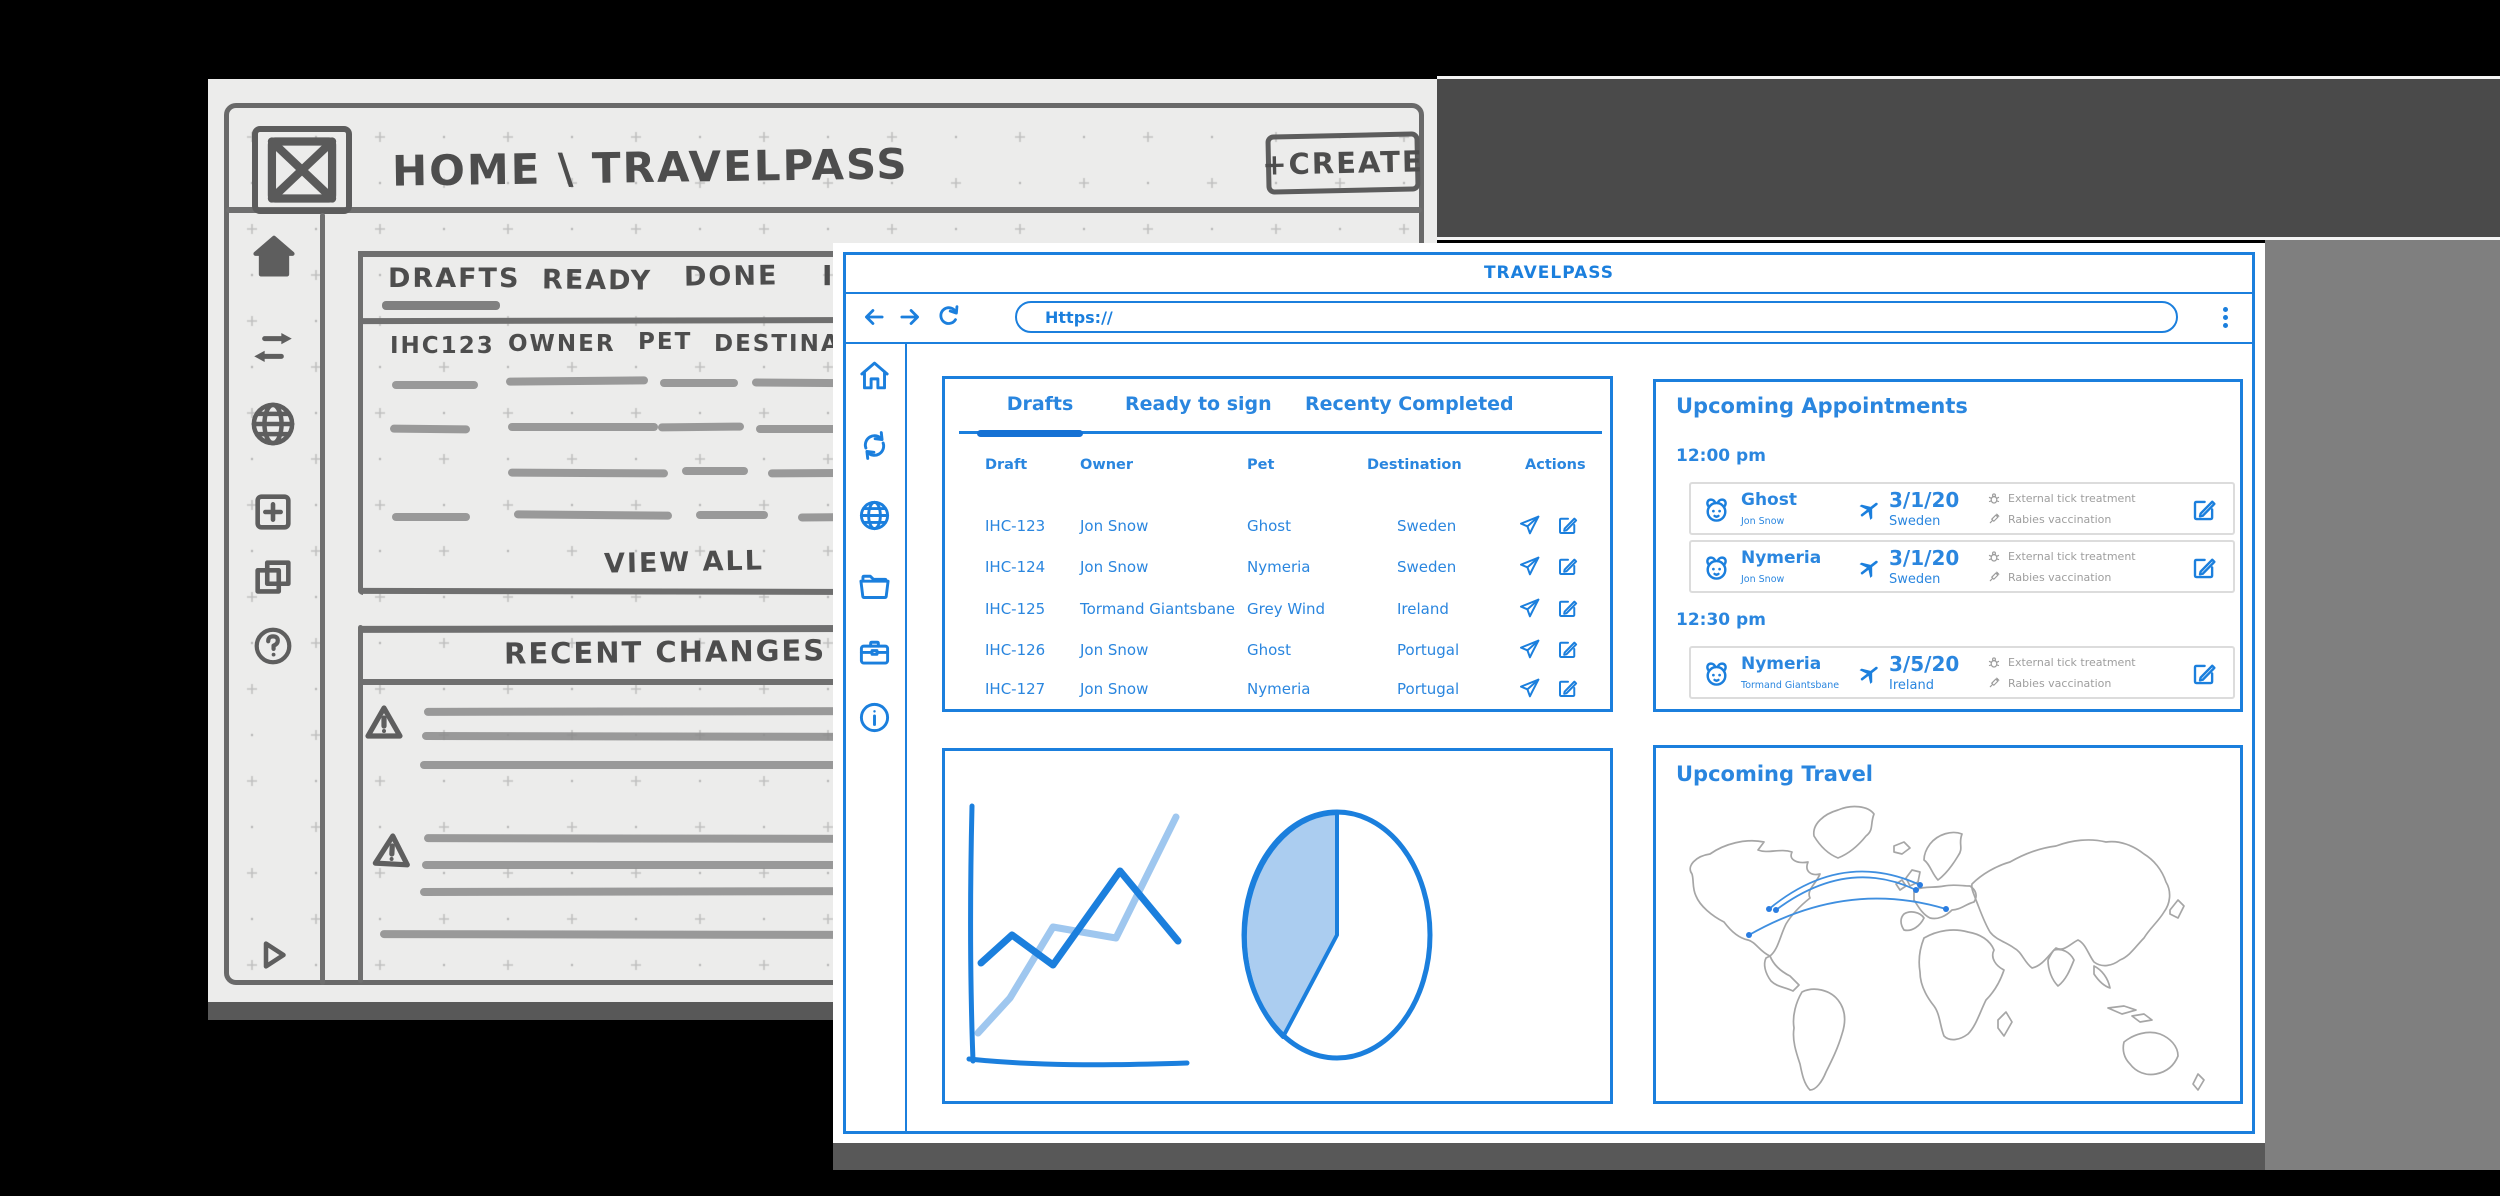  Describe the element at coordinates (1423, 609) in the screenshot. I see `cell-destination: Ireland` at that location.